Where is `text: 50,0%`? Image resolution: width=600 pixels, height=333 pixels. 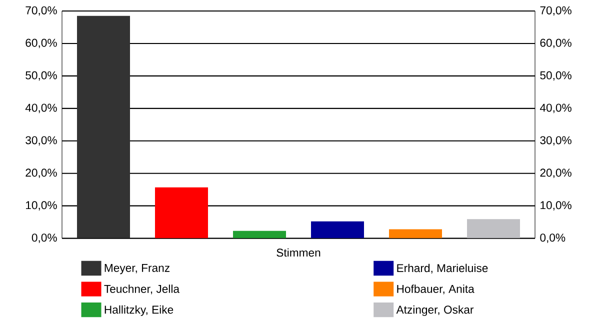
text: 50,0% is located at coordinates (556, 76).